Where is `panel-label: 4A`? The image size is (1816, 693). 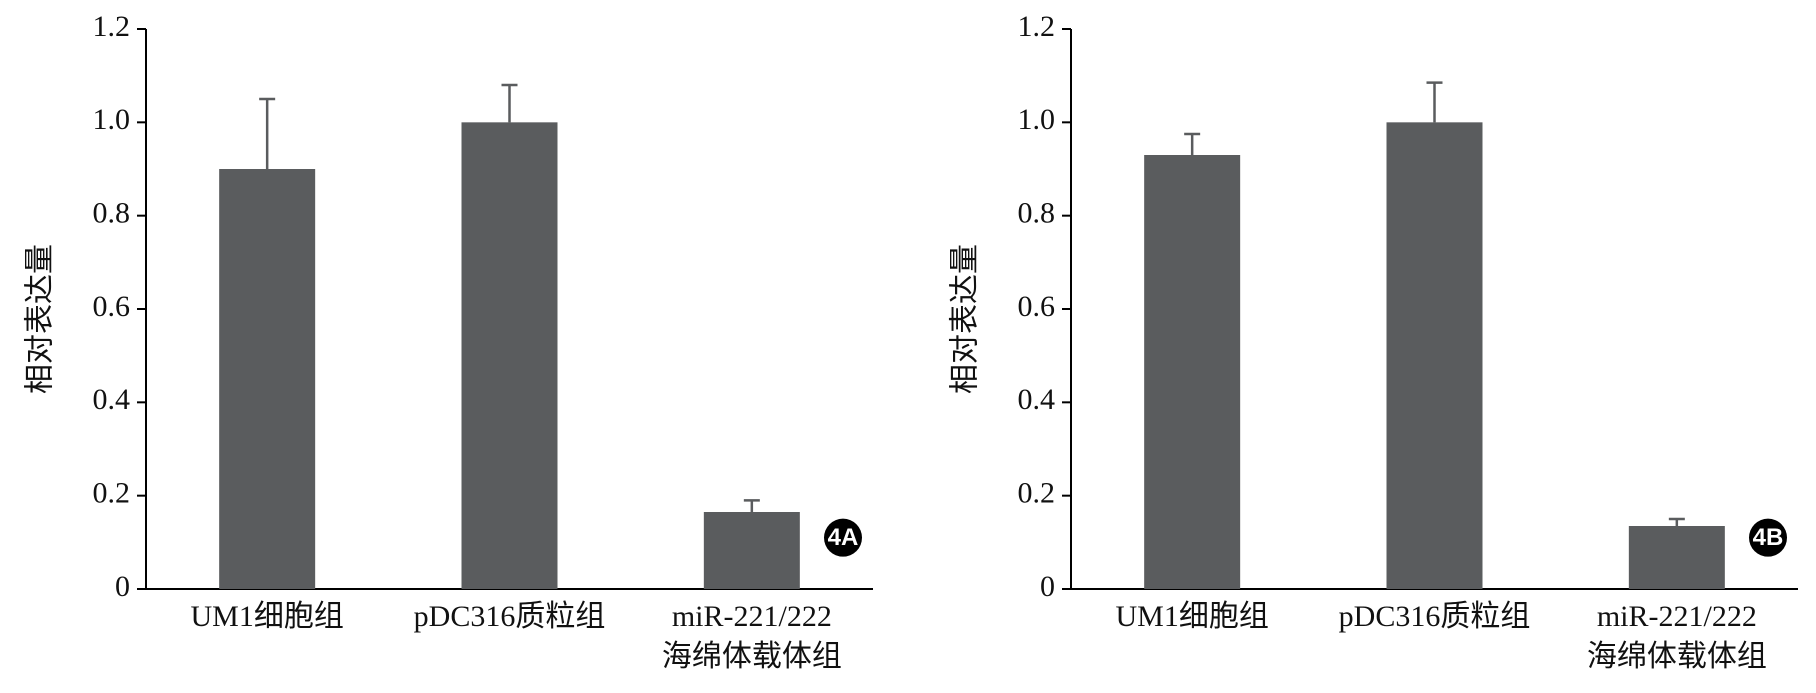
panel-label: 4A is located at coordinates (843, 537).